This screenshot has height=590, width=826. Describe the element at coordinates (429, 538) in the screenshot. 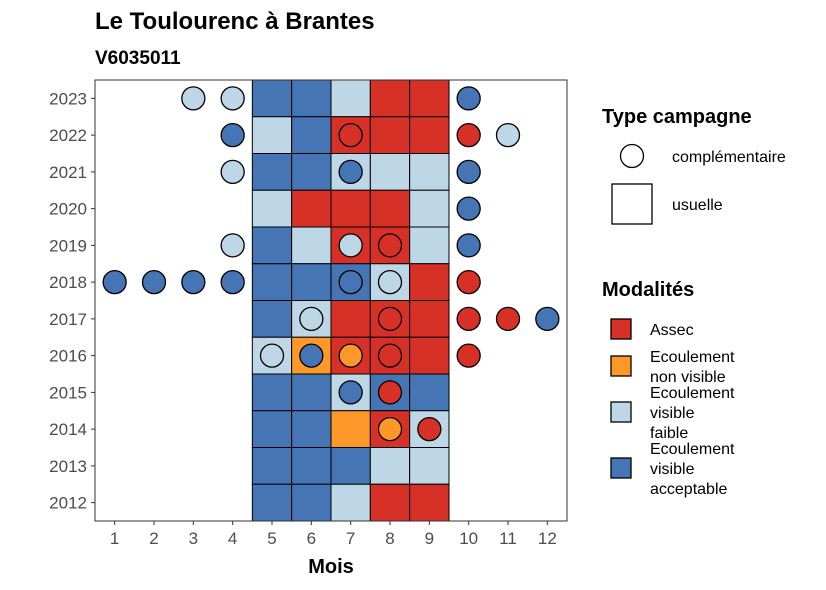

I see `x-tick-label-9: 9` at that location.